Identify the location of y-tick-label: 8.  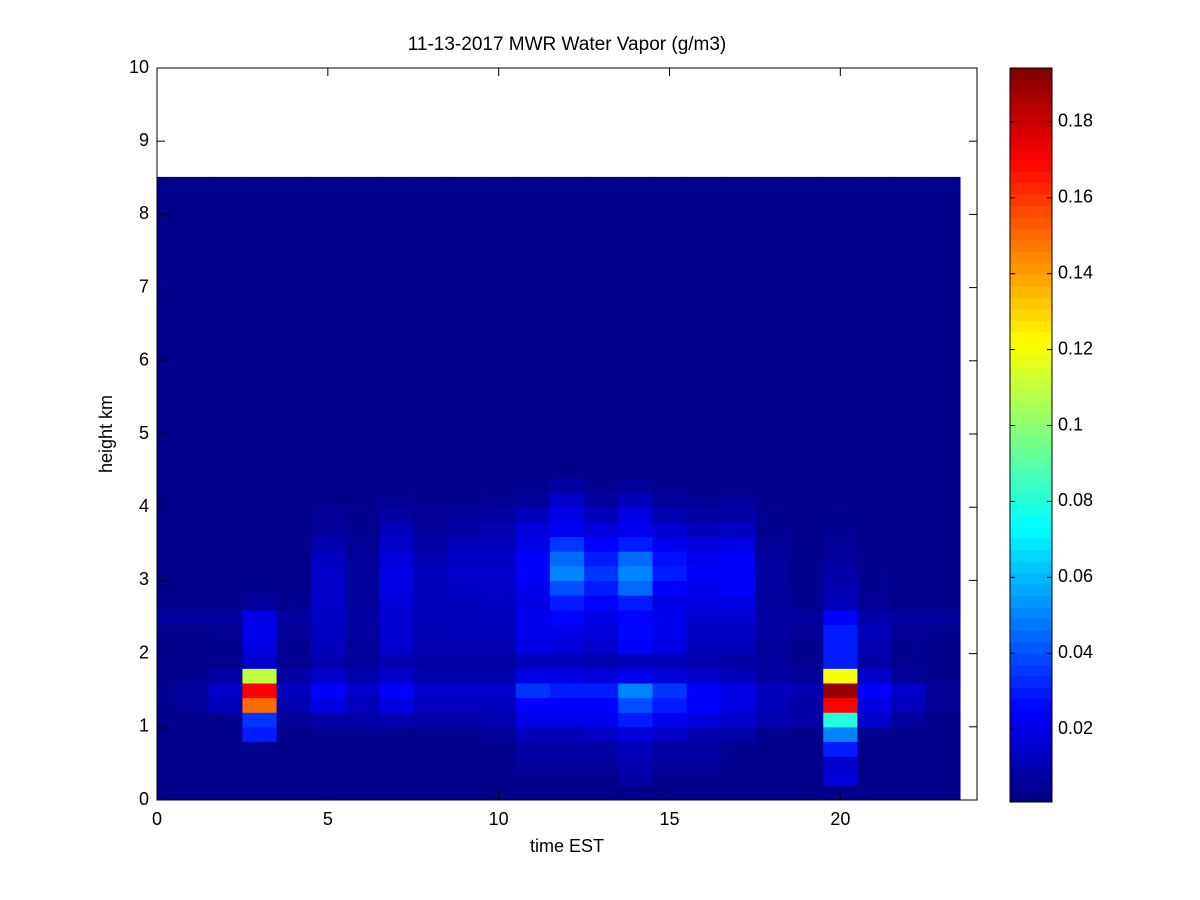
(144, 213).